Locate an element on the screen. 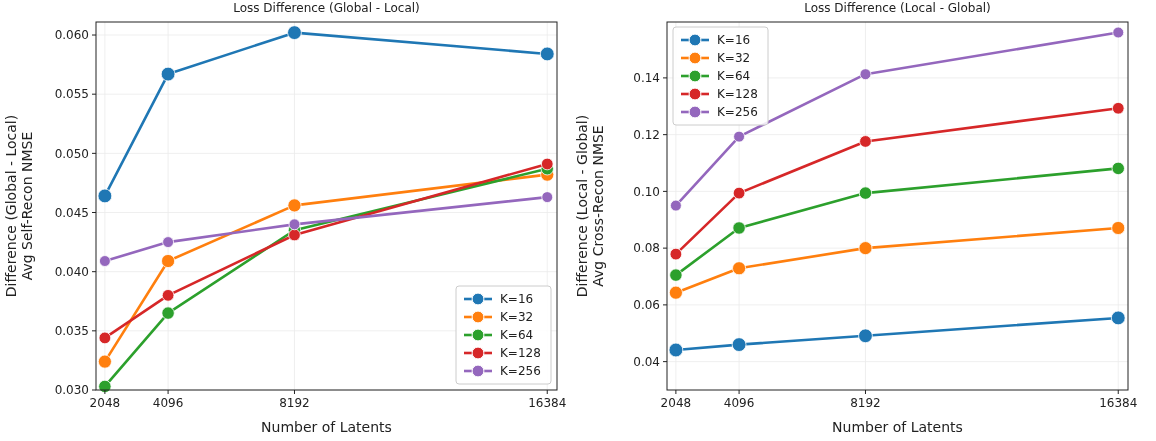 This screenshot has height=441, width=1156. y-tick-label: 0.12 is located at coordinates (646, 134).